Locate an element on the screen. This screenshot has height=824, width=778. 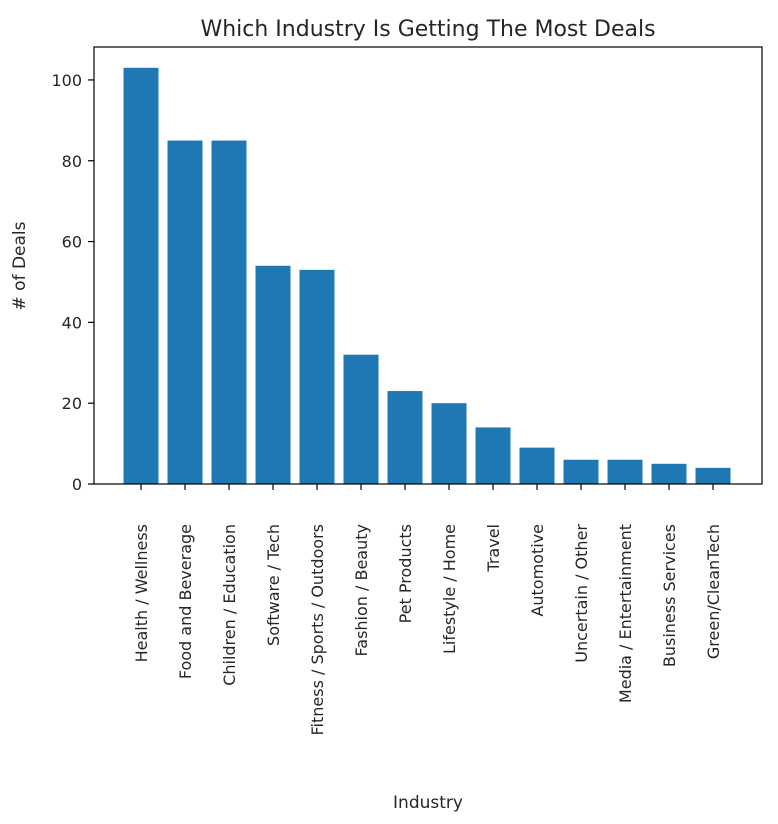
x-tick-label-11: Media / Entertainment is located at coordinates (625, 613).